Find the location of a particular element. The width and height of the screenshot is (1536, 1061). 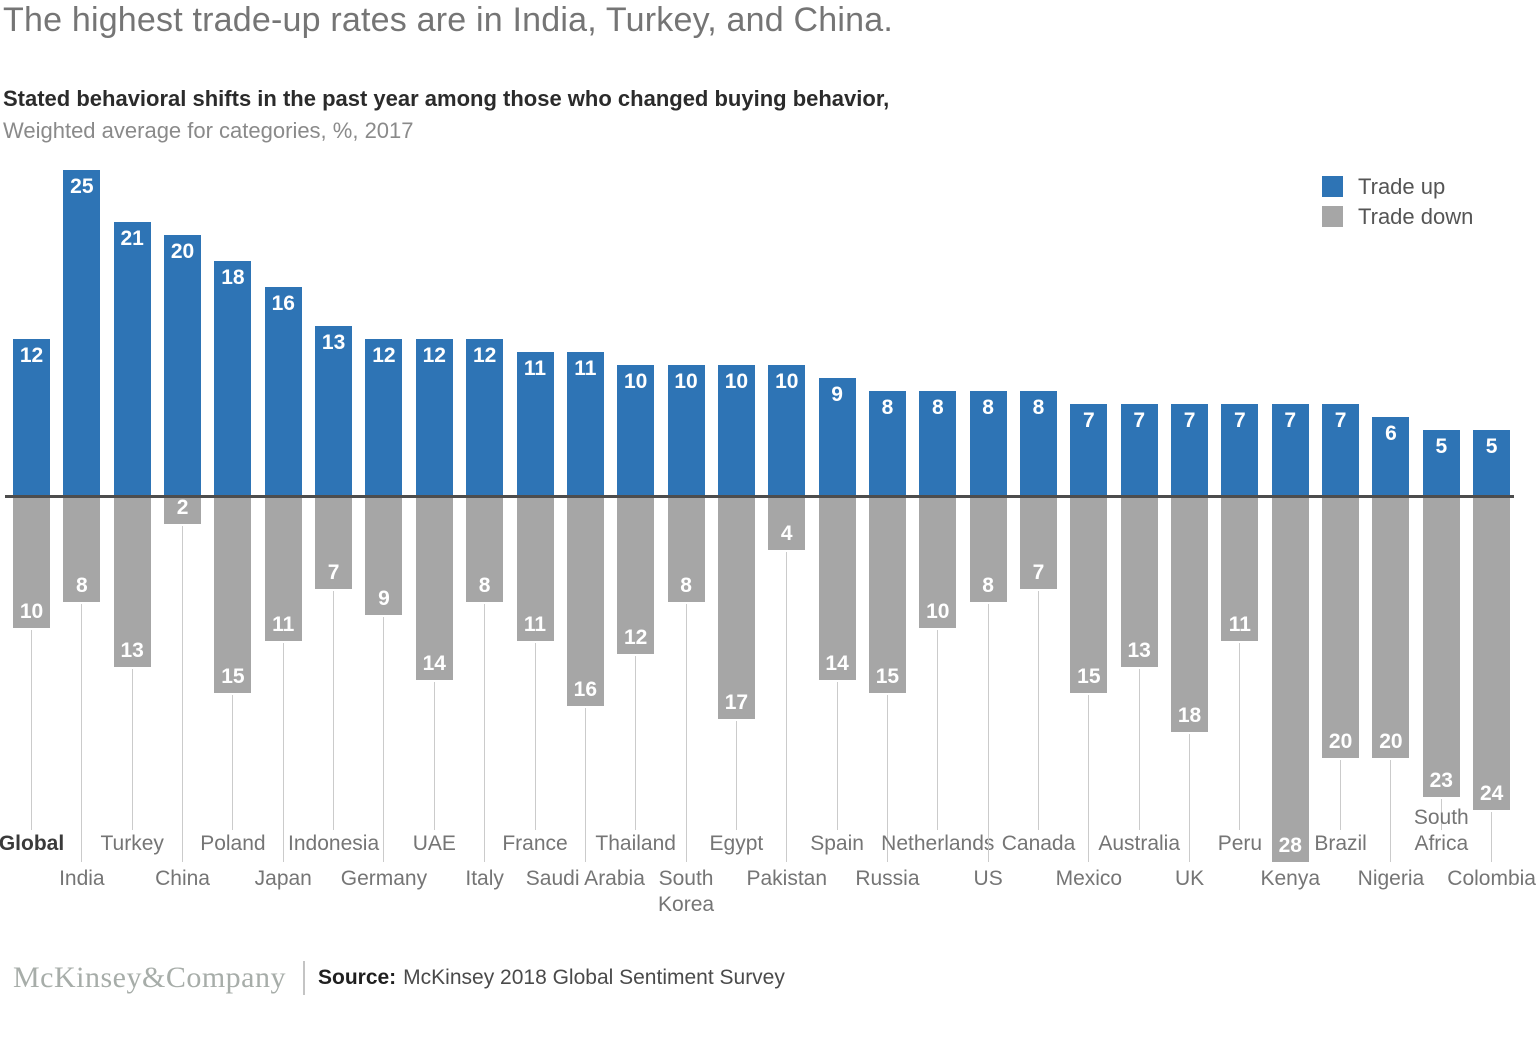

trade-up-bar: 6 is located at coordinates (1391, 456).